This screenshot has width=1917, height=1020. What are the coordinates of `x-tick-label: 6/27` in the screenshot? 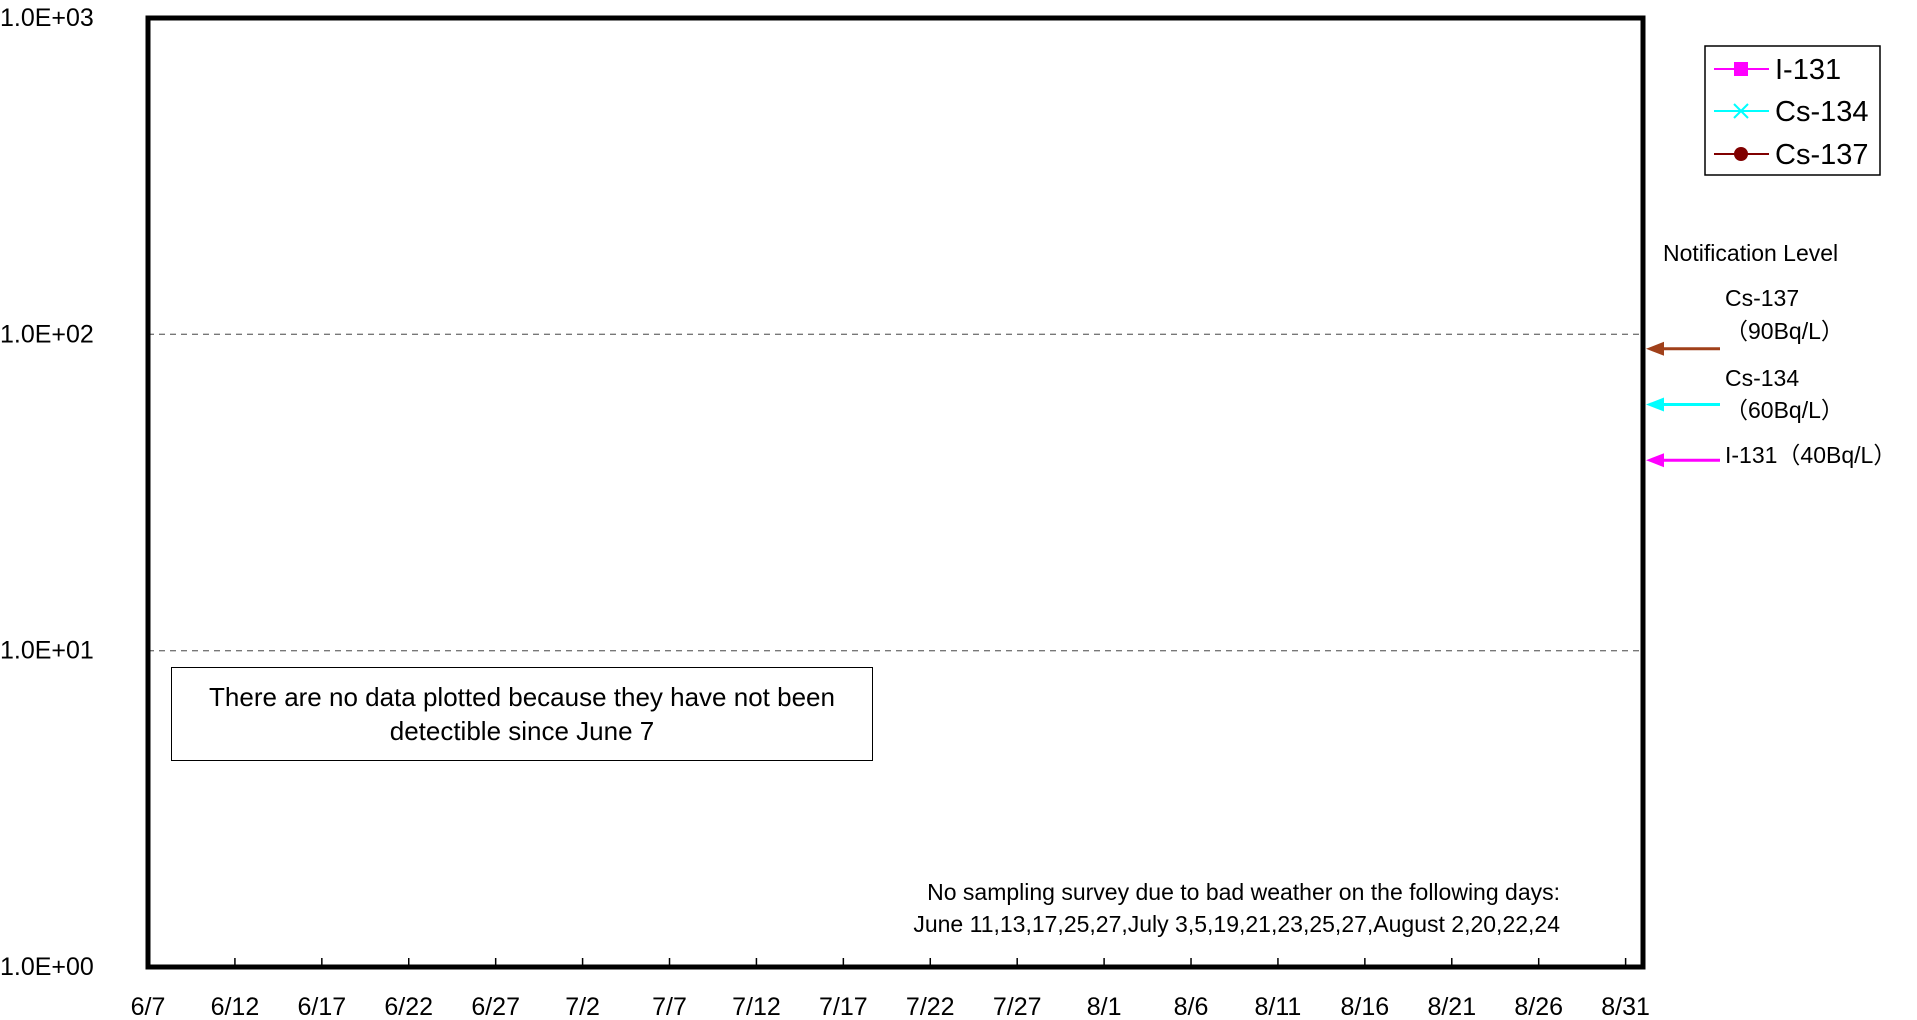 It's located at (495, 1006).